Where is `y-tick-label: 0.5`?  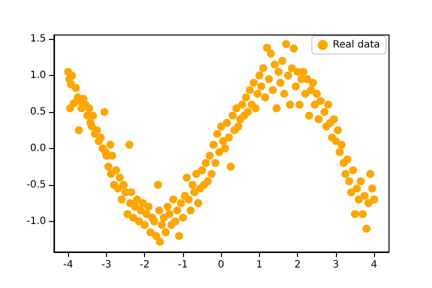 y-tick-label: 0.5 is located at coordinates (38, 112).